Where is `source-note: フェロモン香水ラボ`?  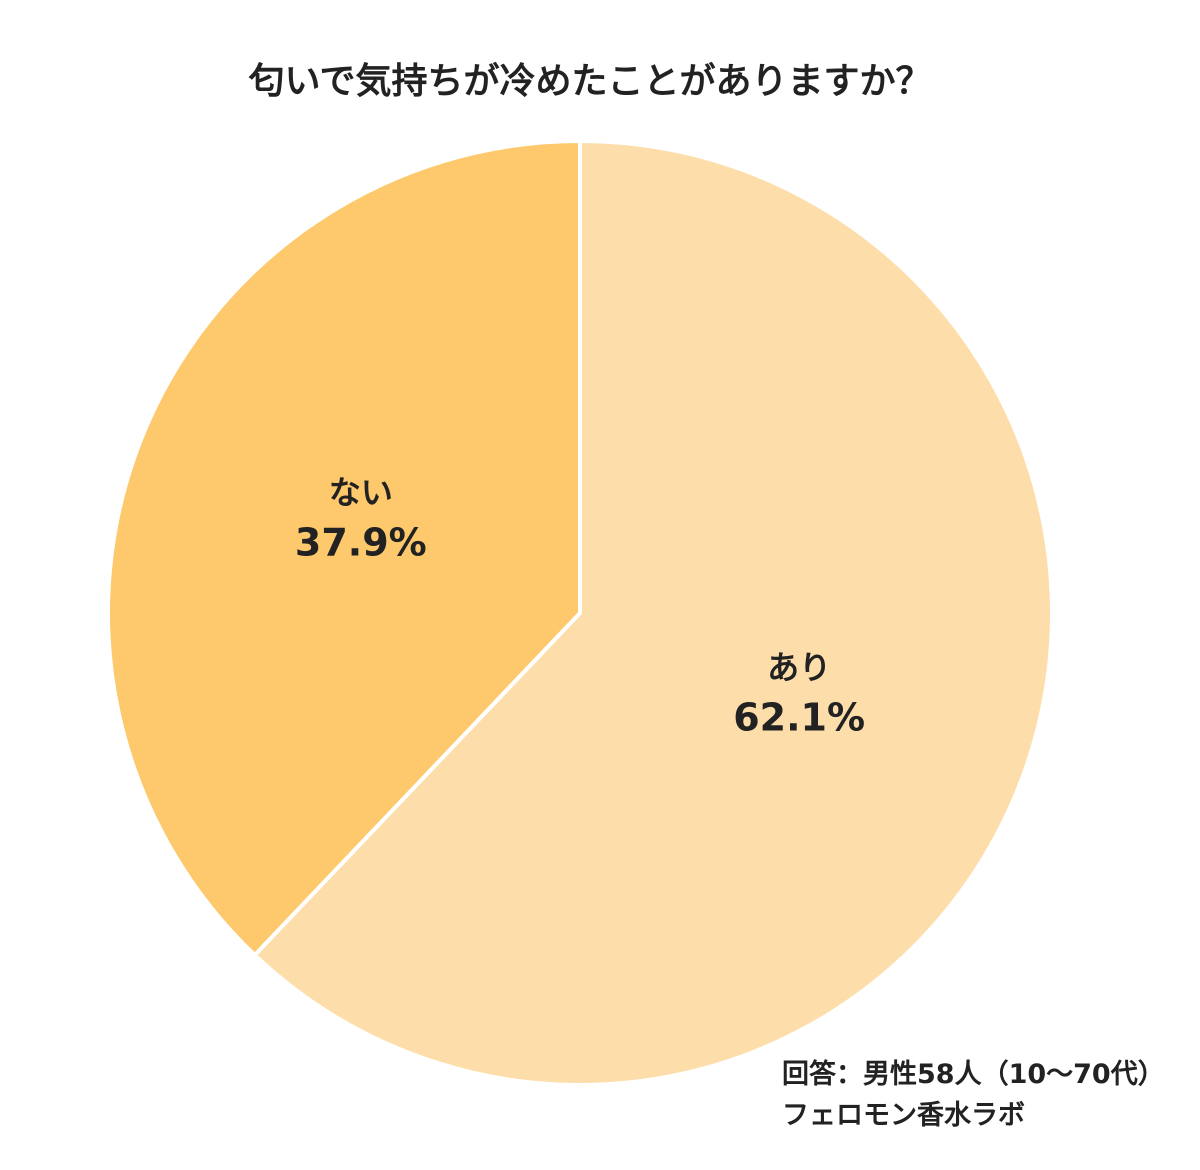
source-note: フェロモン香水ラボ is located at coordinates (903, 1115).